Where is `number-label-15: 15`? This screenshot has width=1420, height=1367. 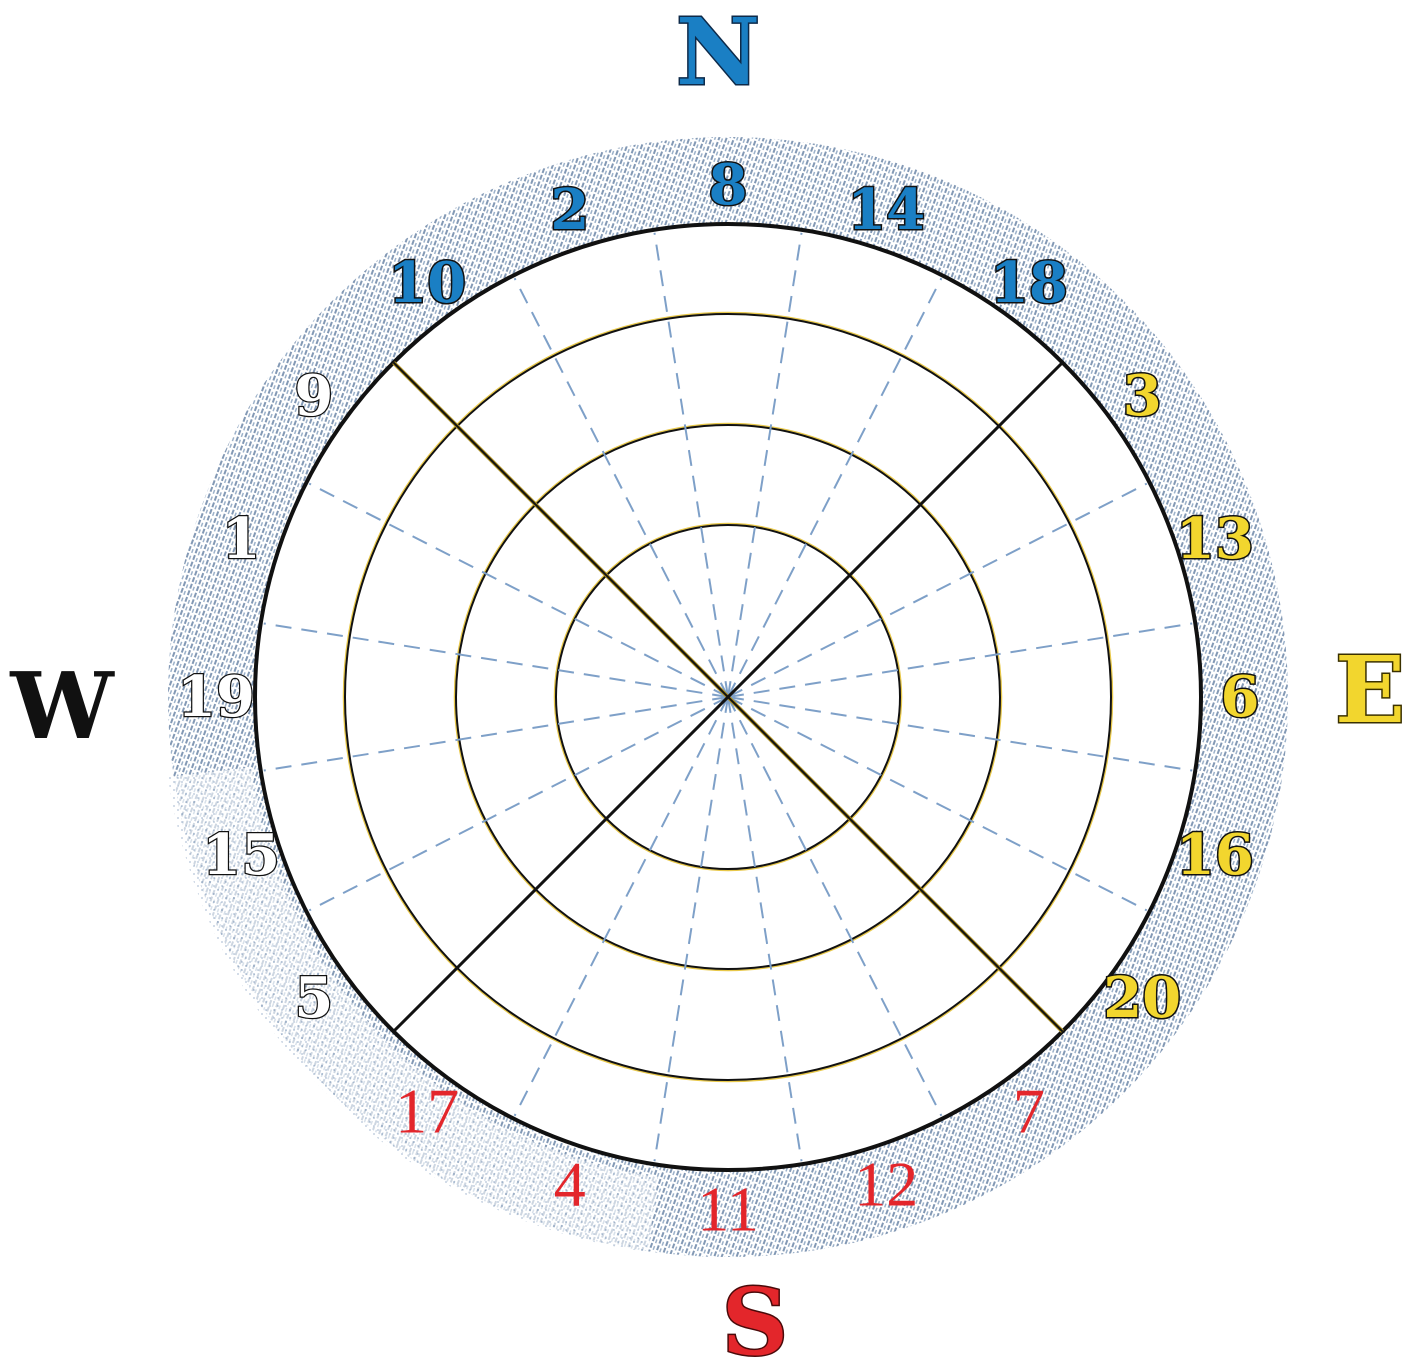 number-label-15: 15 is located at coordinates (241, 855).